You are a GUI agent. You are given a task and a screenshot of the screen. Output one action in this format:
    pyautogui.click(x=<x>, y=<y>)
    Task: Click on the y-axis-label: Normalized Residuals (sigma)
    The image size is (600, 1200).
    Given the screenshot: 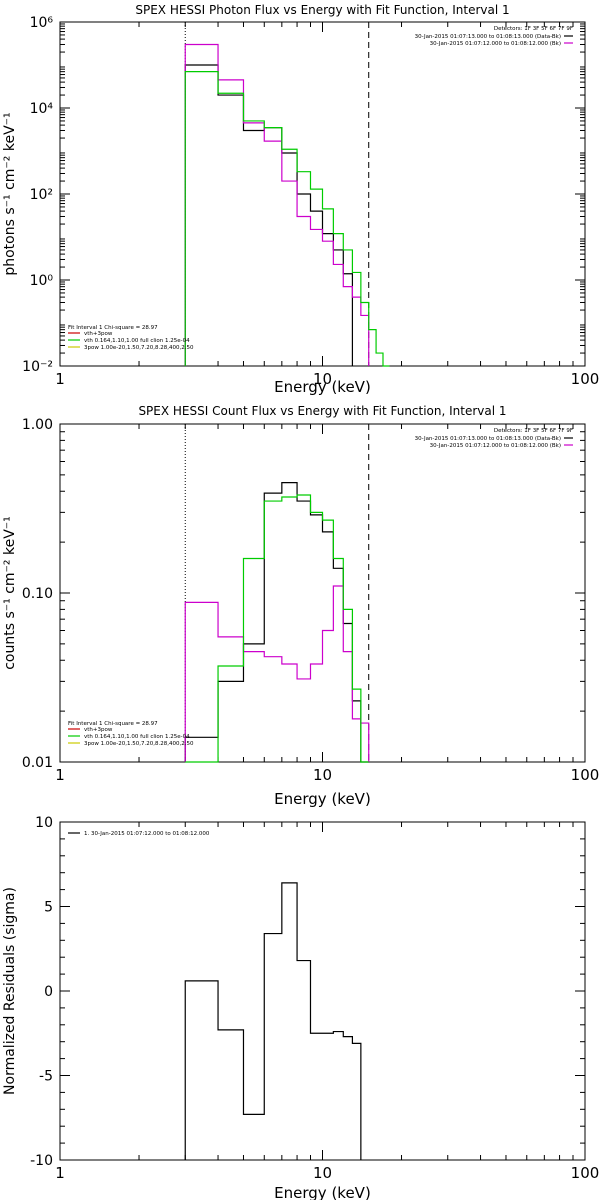 What is the action you would take?
    pyautogui.click(x=10, y=991)
    